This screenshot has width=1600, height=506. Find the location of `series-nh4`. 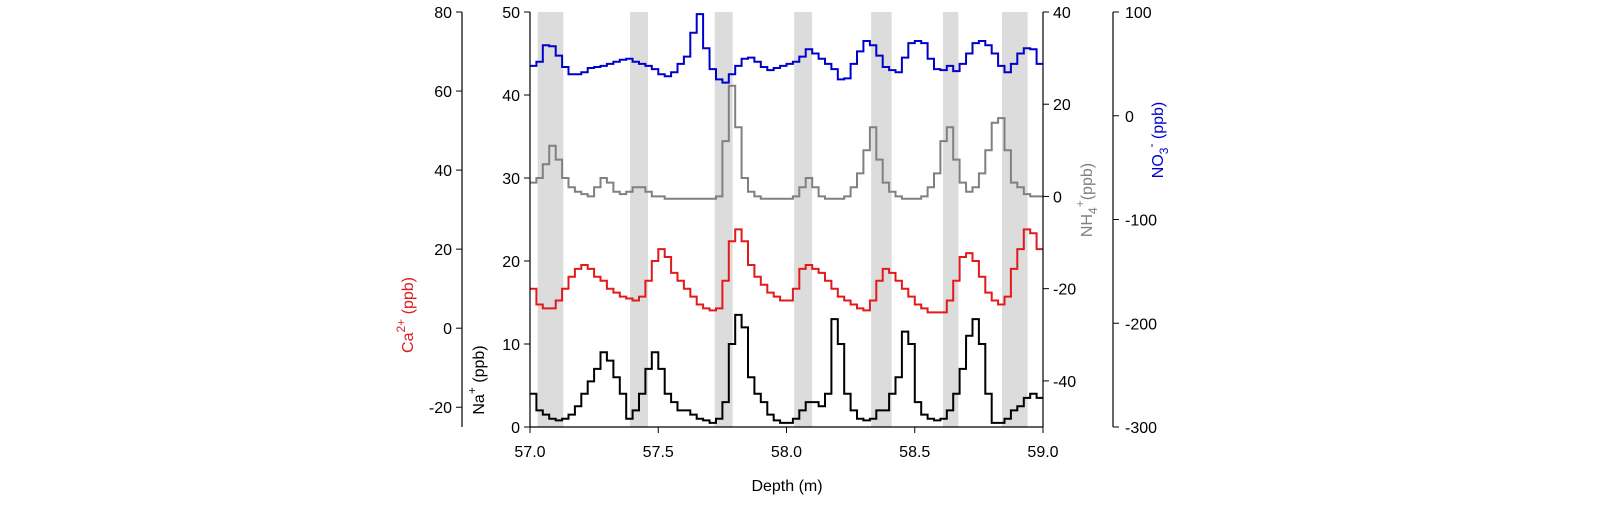

series-nh4 is located at coordinates (786, 142).